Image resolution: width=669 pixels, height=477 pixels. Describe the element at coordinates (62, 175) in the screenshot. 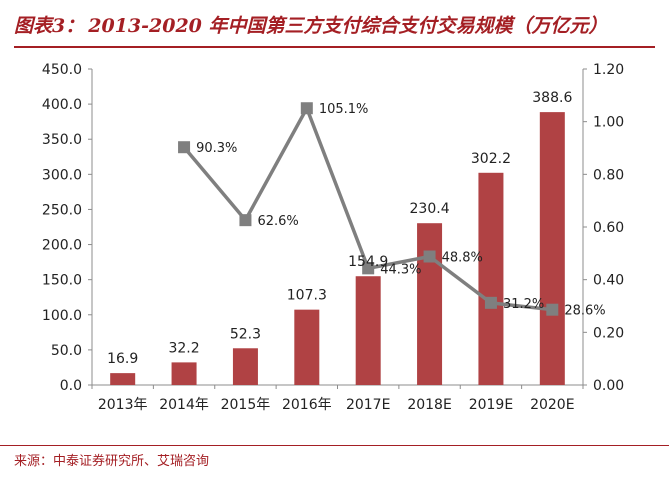

I see `y-left-tick-label: 300.0` at that location.